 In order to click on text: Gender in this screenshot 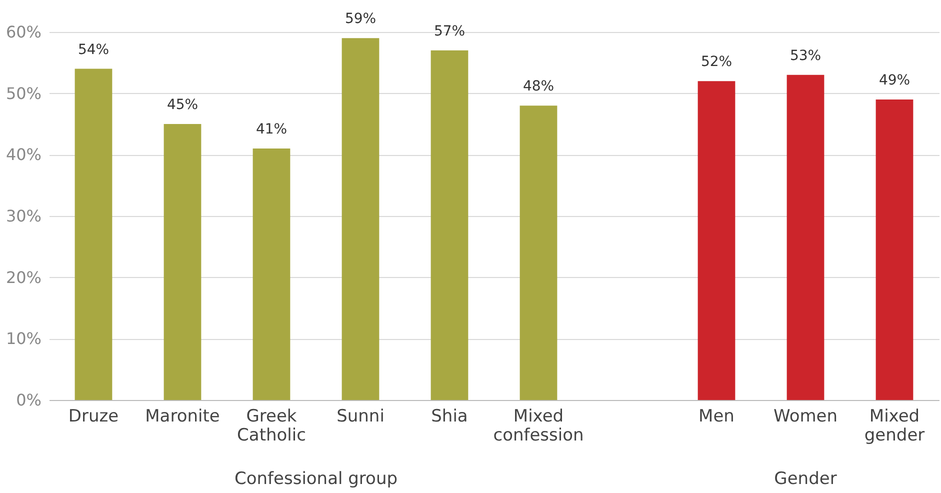, I will do `click(805, 479)`.